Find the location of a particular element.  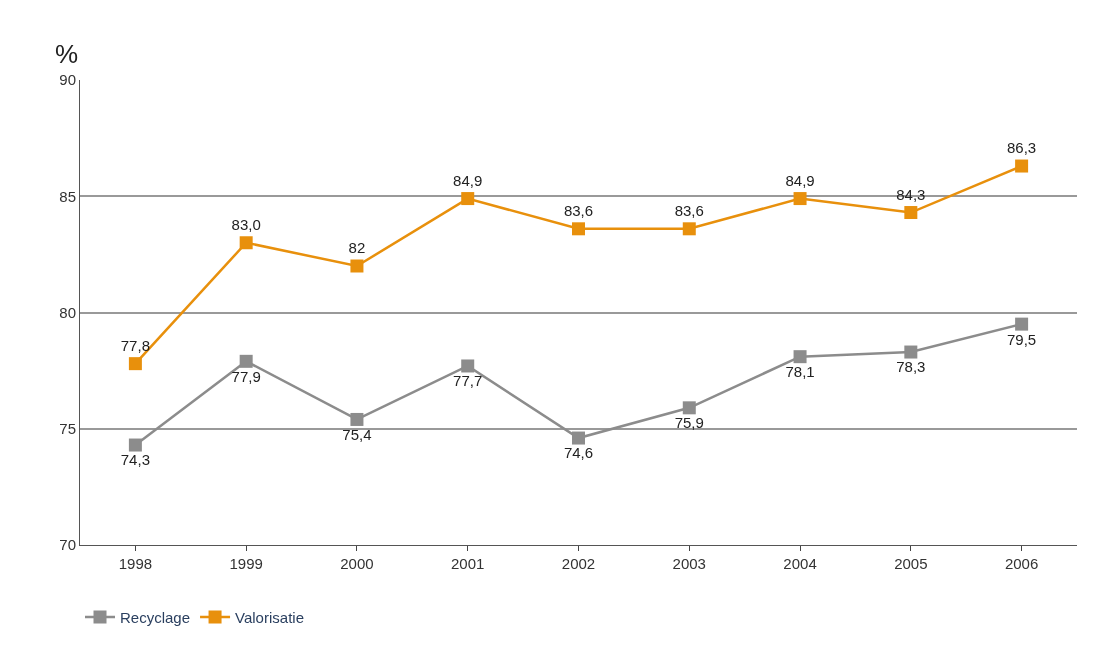

data-label: 75,9 is located at coordinates (689, 423).